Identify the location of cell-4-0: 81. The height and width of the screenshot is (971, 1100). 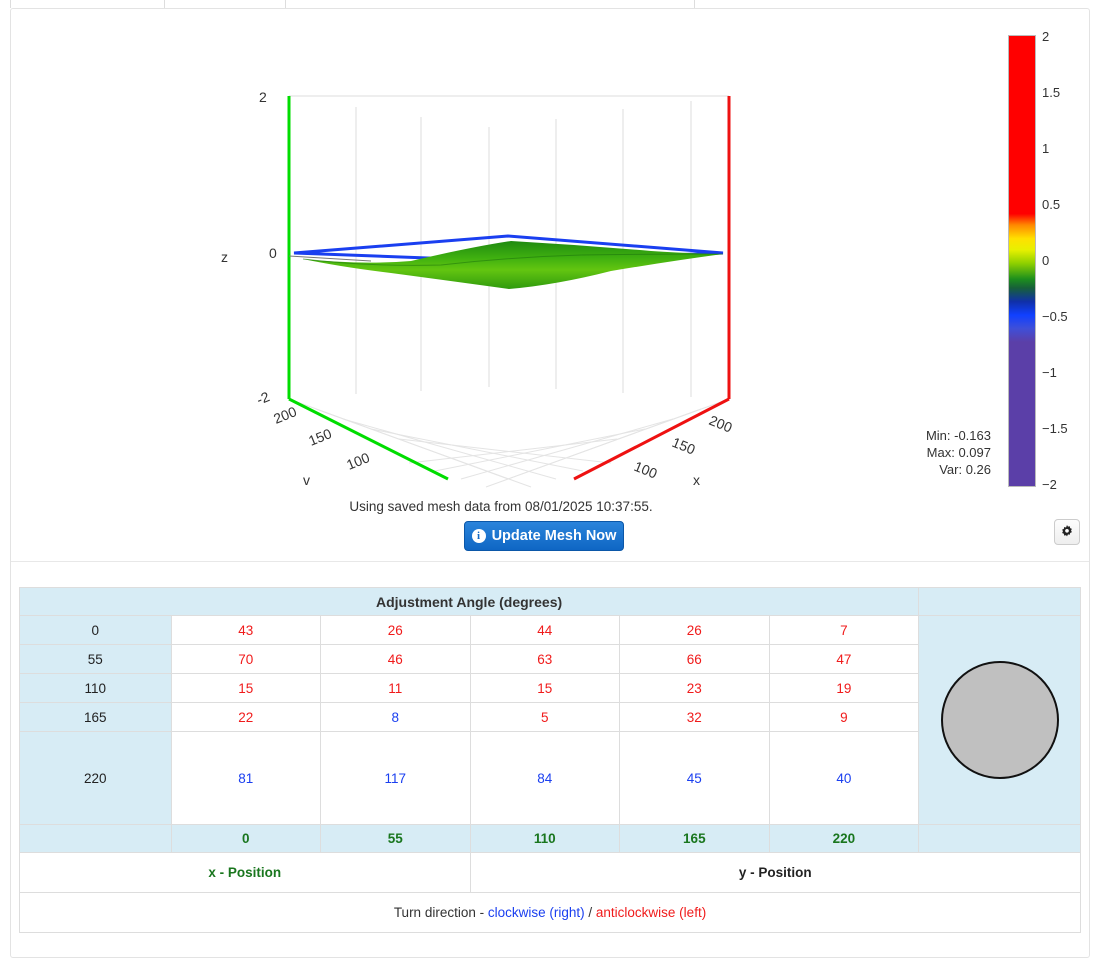
(246, 778).